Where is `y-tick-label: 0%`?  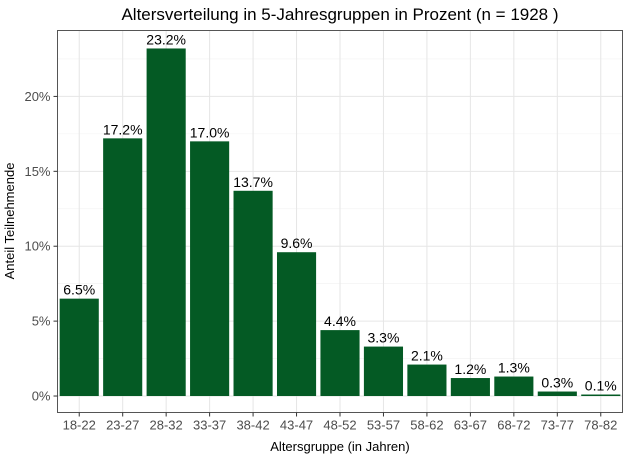
y-tick-label: 0% is located at coordinates (41, 396).